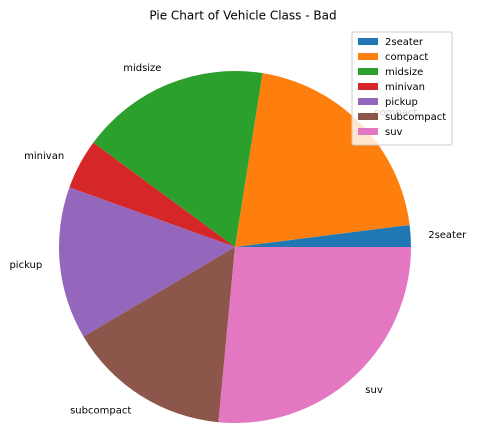 This screenshot has width=486, height=434. I want to click on legend-label: pickup, so click(401, 102).